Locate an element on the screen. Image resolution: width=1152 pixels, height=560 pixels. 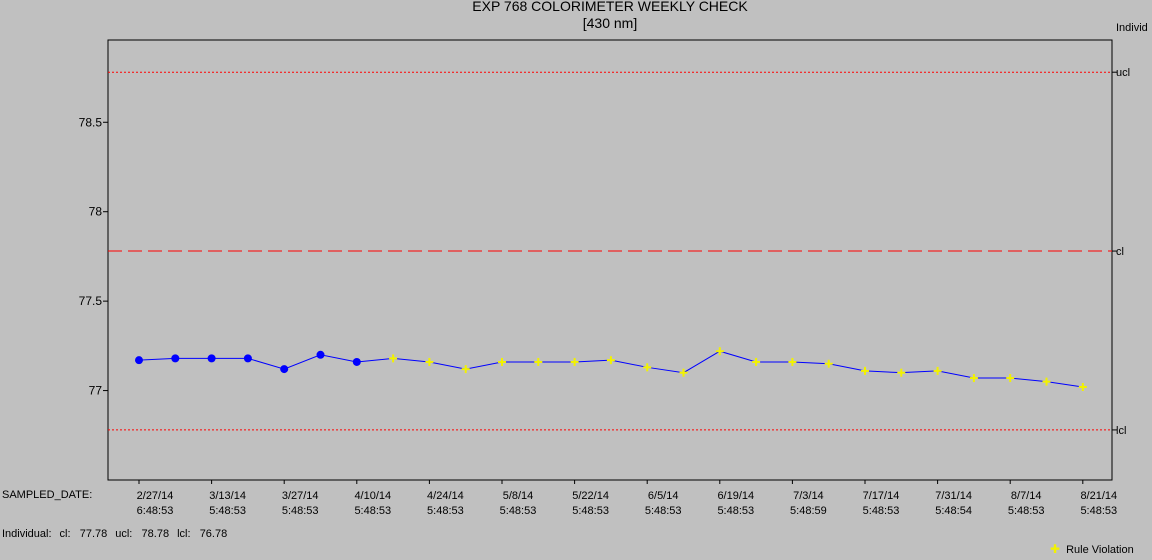
footer-stats: Individual: cl: 77.78 ucl: 78.78 lcl: 76.78 is located at coordinates (118, 534).